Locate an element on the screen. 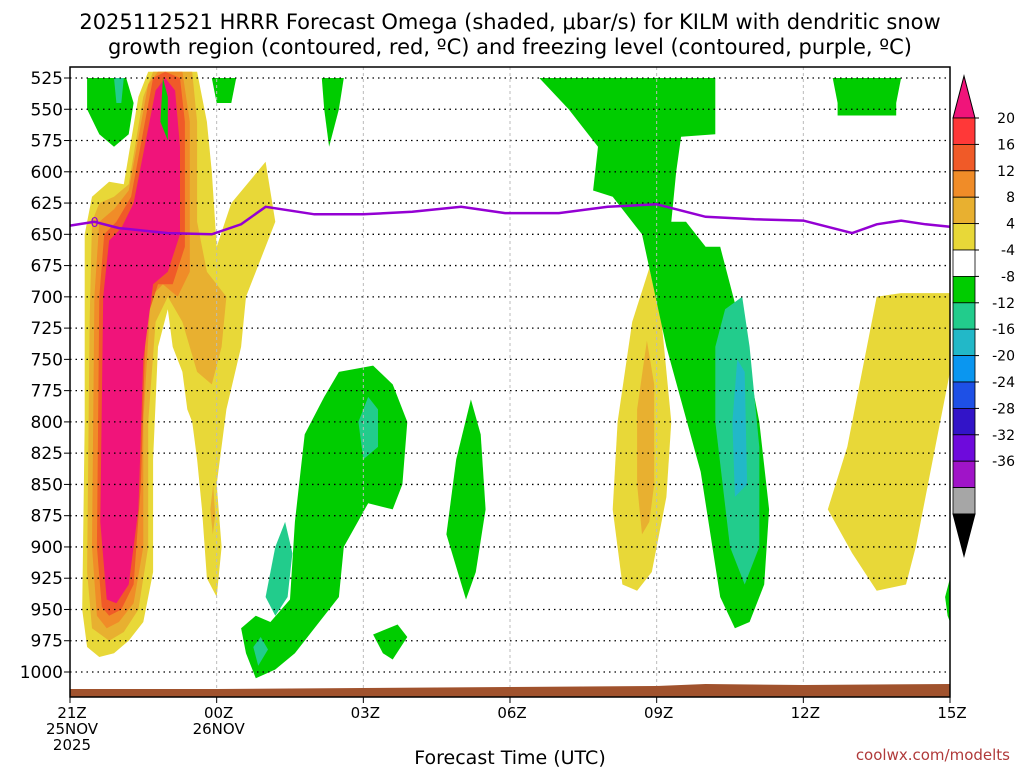 This screenshot has width=1024, height=768. x-tick-label: 21Z is located at coordinates (71, 713).